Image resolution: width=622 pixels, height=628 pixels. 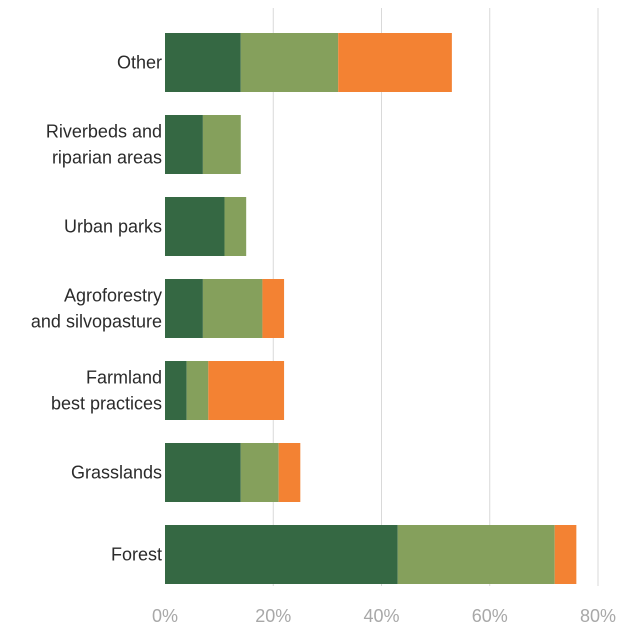 I want to click on category-label-riverbeds-and-riparian-areas-line-2: riparian areas, so click(x=107, y=158).